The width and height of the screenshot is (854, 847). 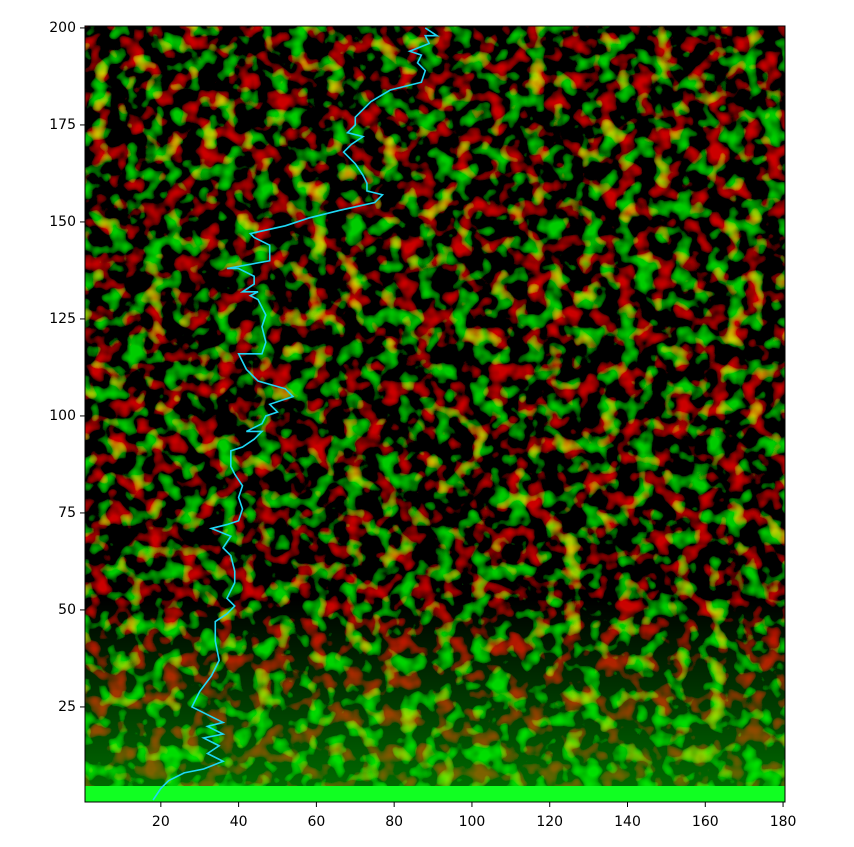 I want to click on x-tick-label: 60, so click(x=316, y=822).